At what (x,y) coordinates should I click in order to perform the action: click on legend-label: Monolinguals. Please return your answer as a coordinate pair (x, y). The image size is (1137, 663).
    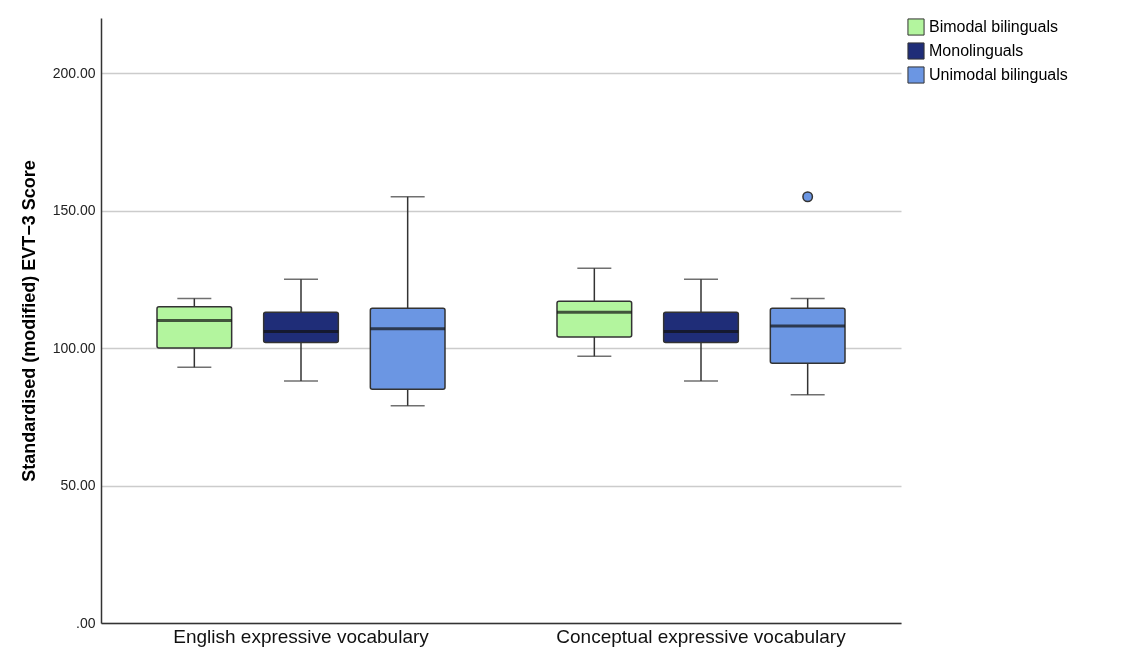
    Looking at the image, I should click on (976, 50).